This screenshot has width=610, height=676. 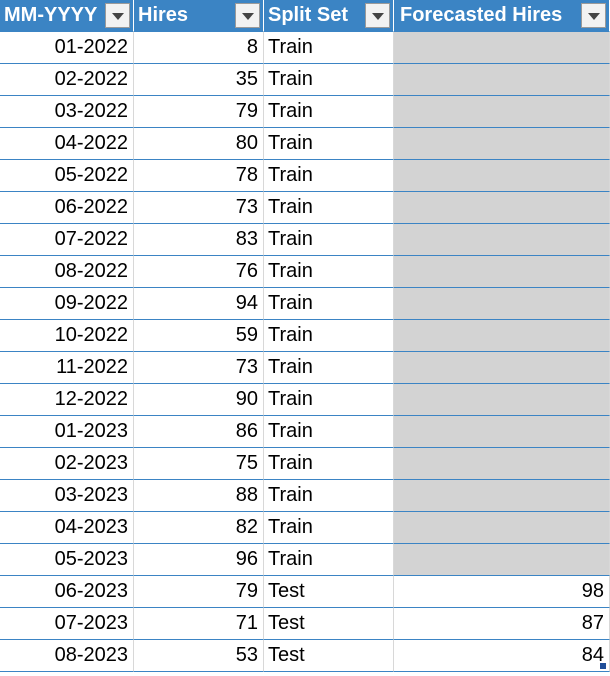 I want to click on table-row: 10-2022 59 Train, so click(x=305, y=336).